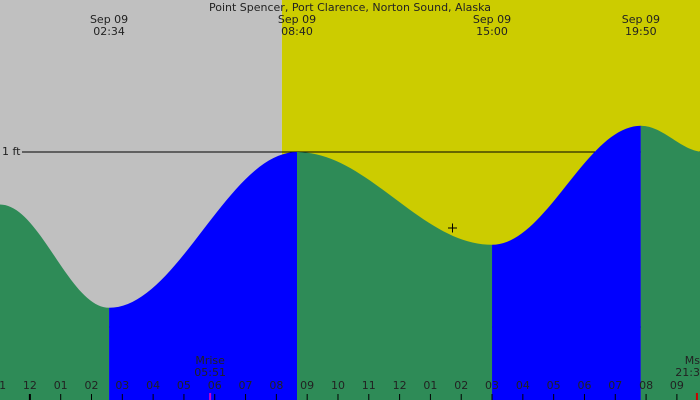 This screenshot has height=400, width=700. What do you see at coordinates (452, 228) in the screenshot?
I see `cursor-cross` at bounding box center [452, 228].